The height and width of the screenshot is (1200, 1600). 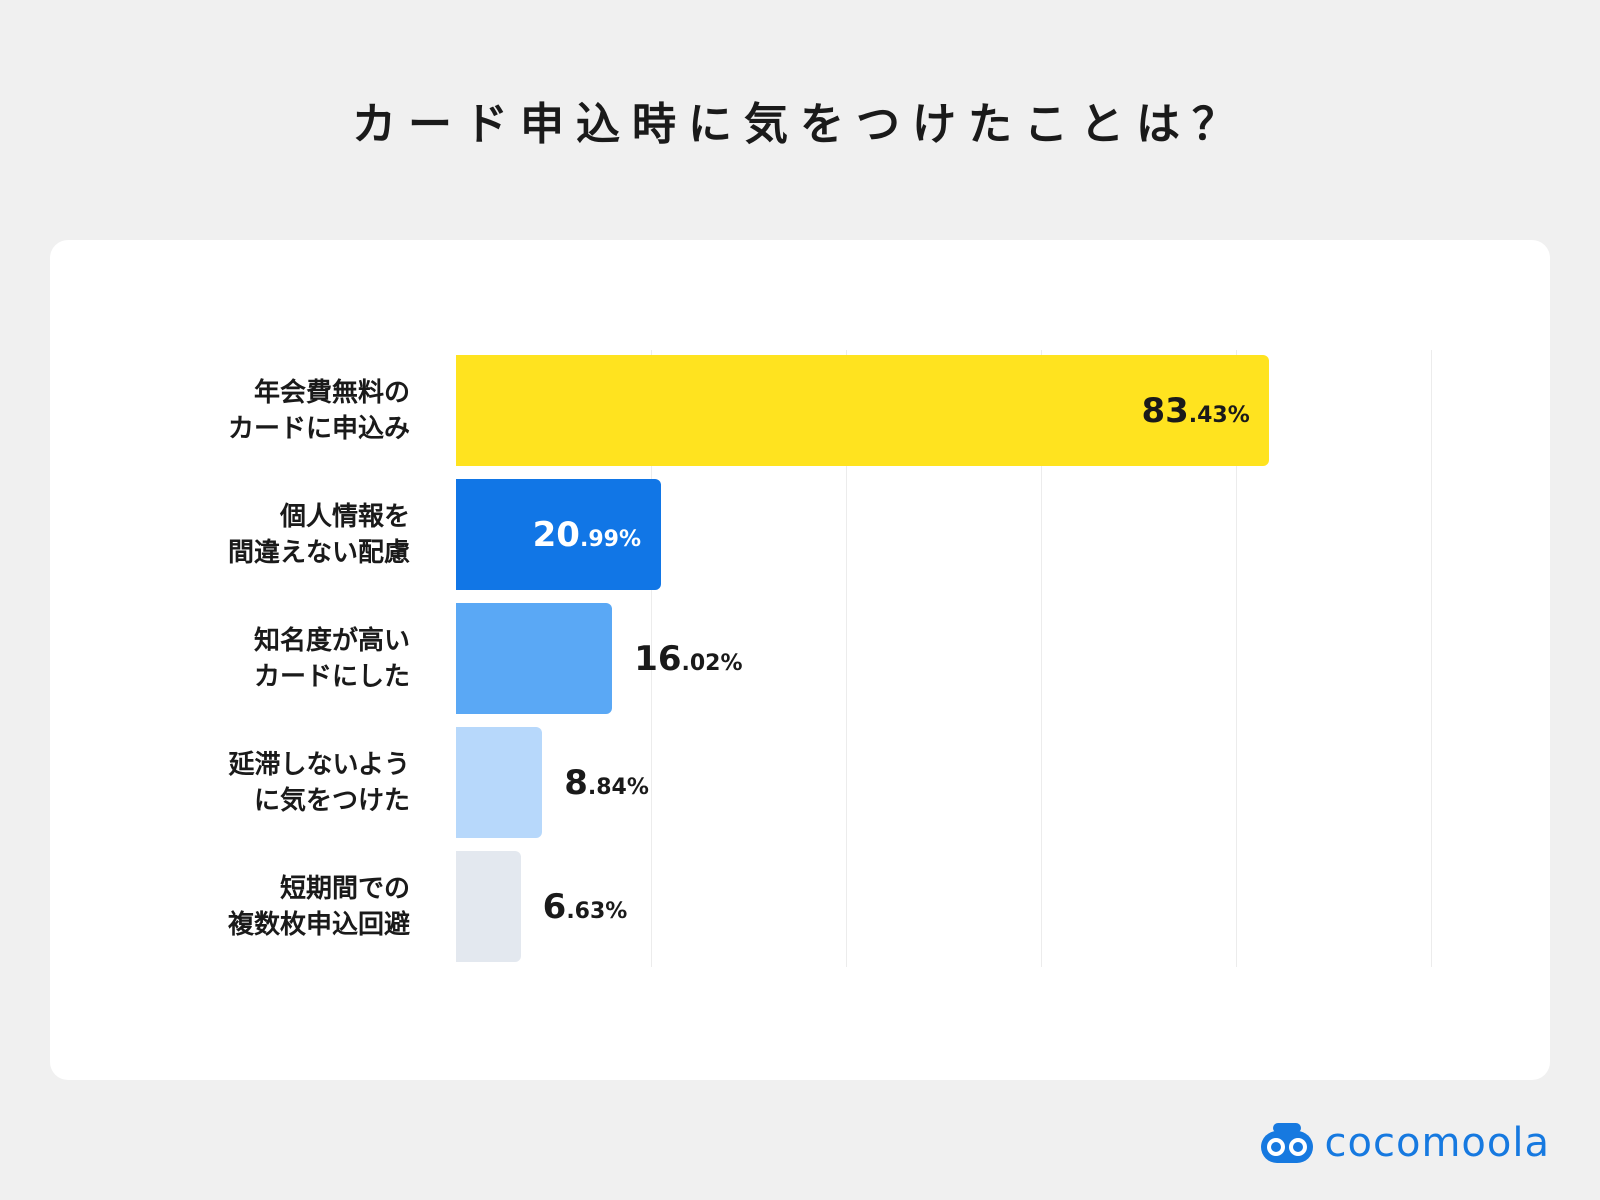 What do you see at coordinates (1286, 1143) in the screenshot?
I see `binoculars-icon` at bounding box center [1286, 1143].